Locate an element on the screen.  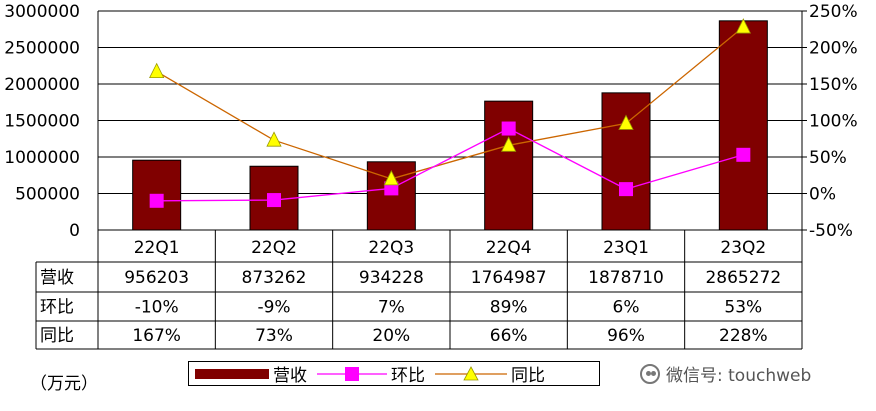
left-tick-label: 0 is located at coordinates (74, 231).